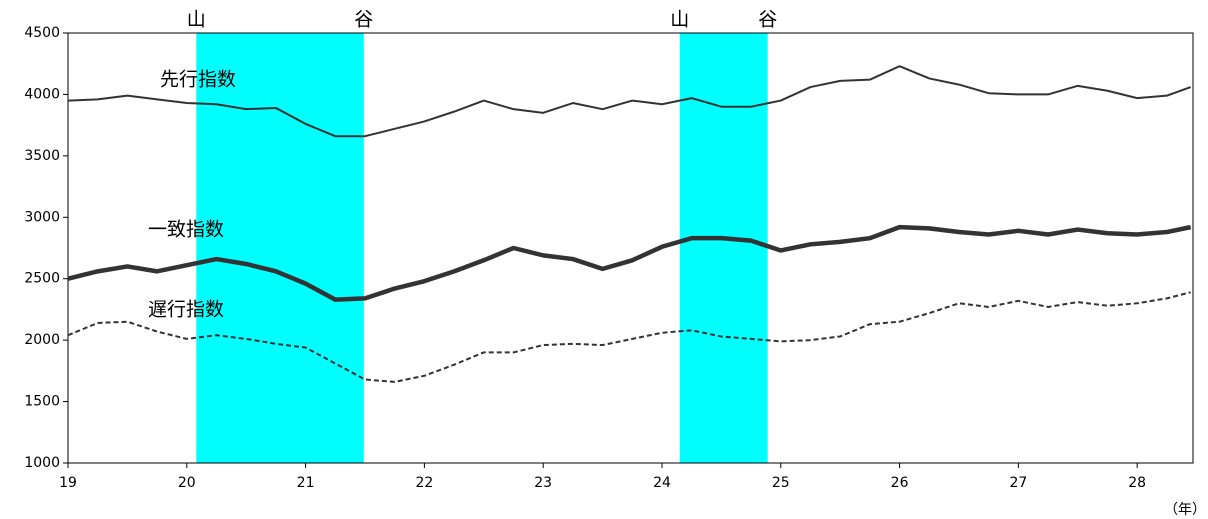  Describe the element at coordinates (186, 230) in the screenshot. I see `series-label: 一致指数` at that location.